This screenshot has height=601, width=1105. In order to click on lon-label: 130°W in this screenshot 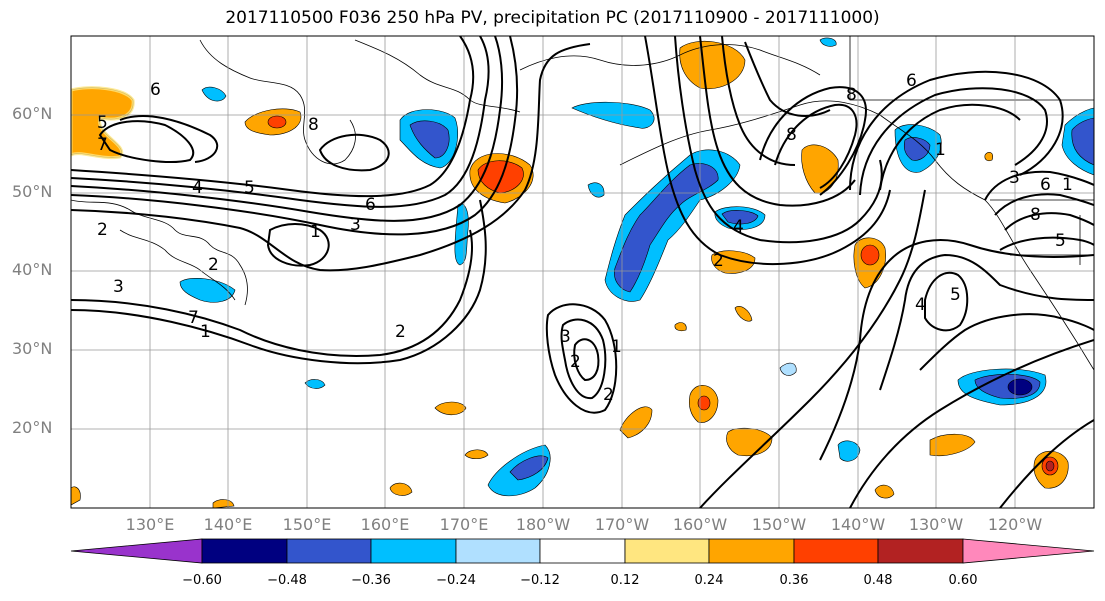, I will do `click(936, 524)`.